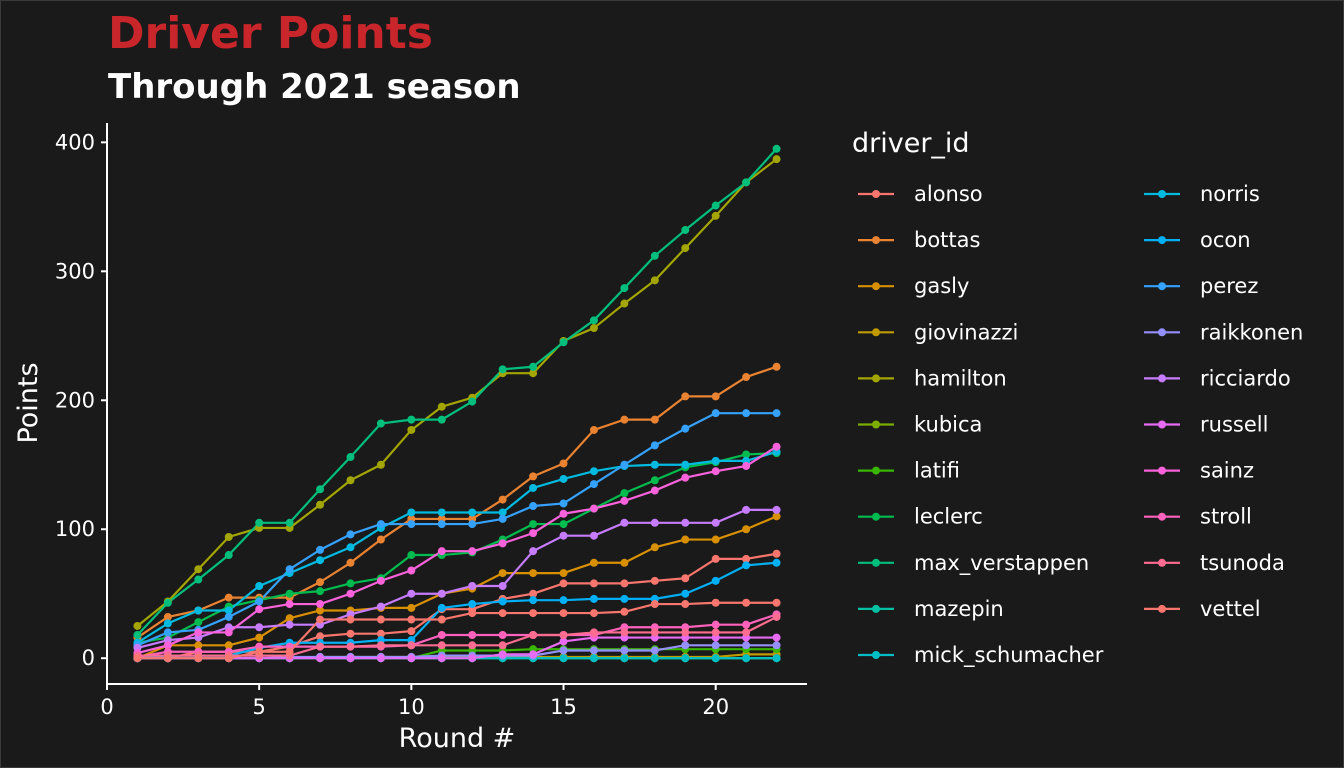 Image resolution: width=1344 pixels, height=768 pixels. What do you see at coordinates (457, 587) in the screenshot?
I see `series-line-gasly` at bounding box center [457, 587].